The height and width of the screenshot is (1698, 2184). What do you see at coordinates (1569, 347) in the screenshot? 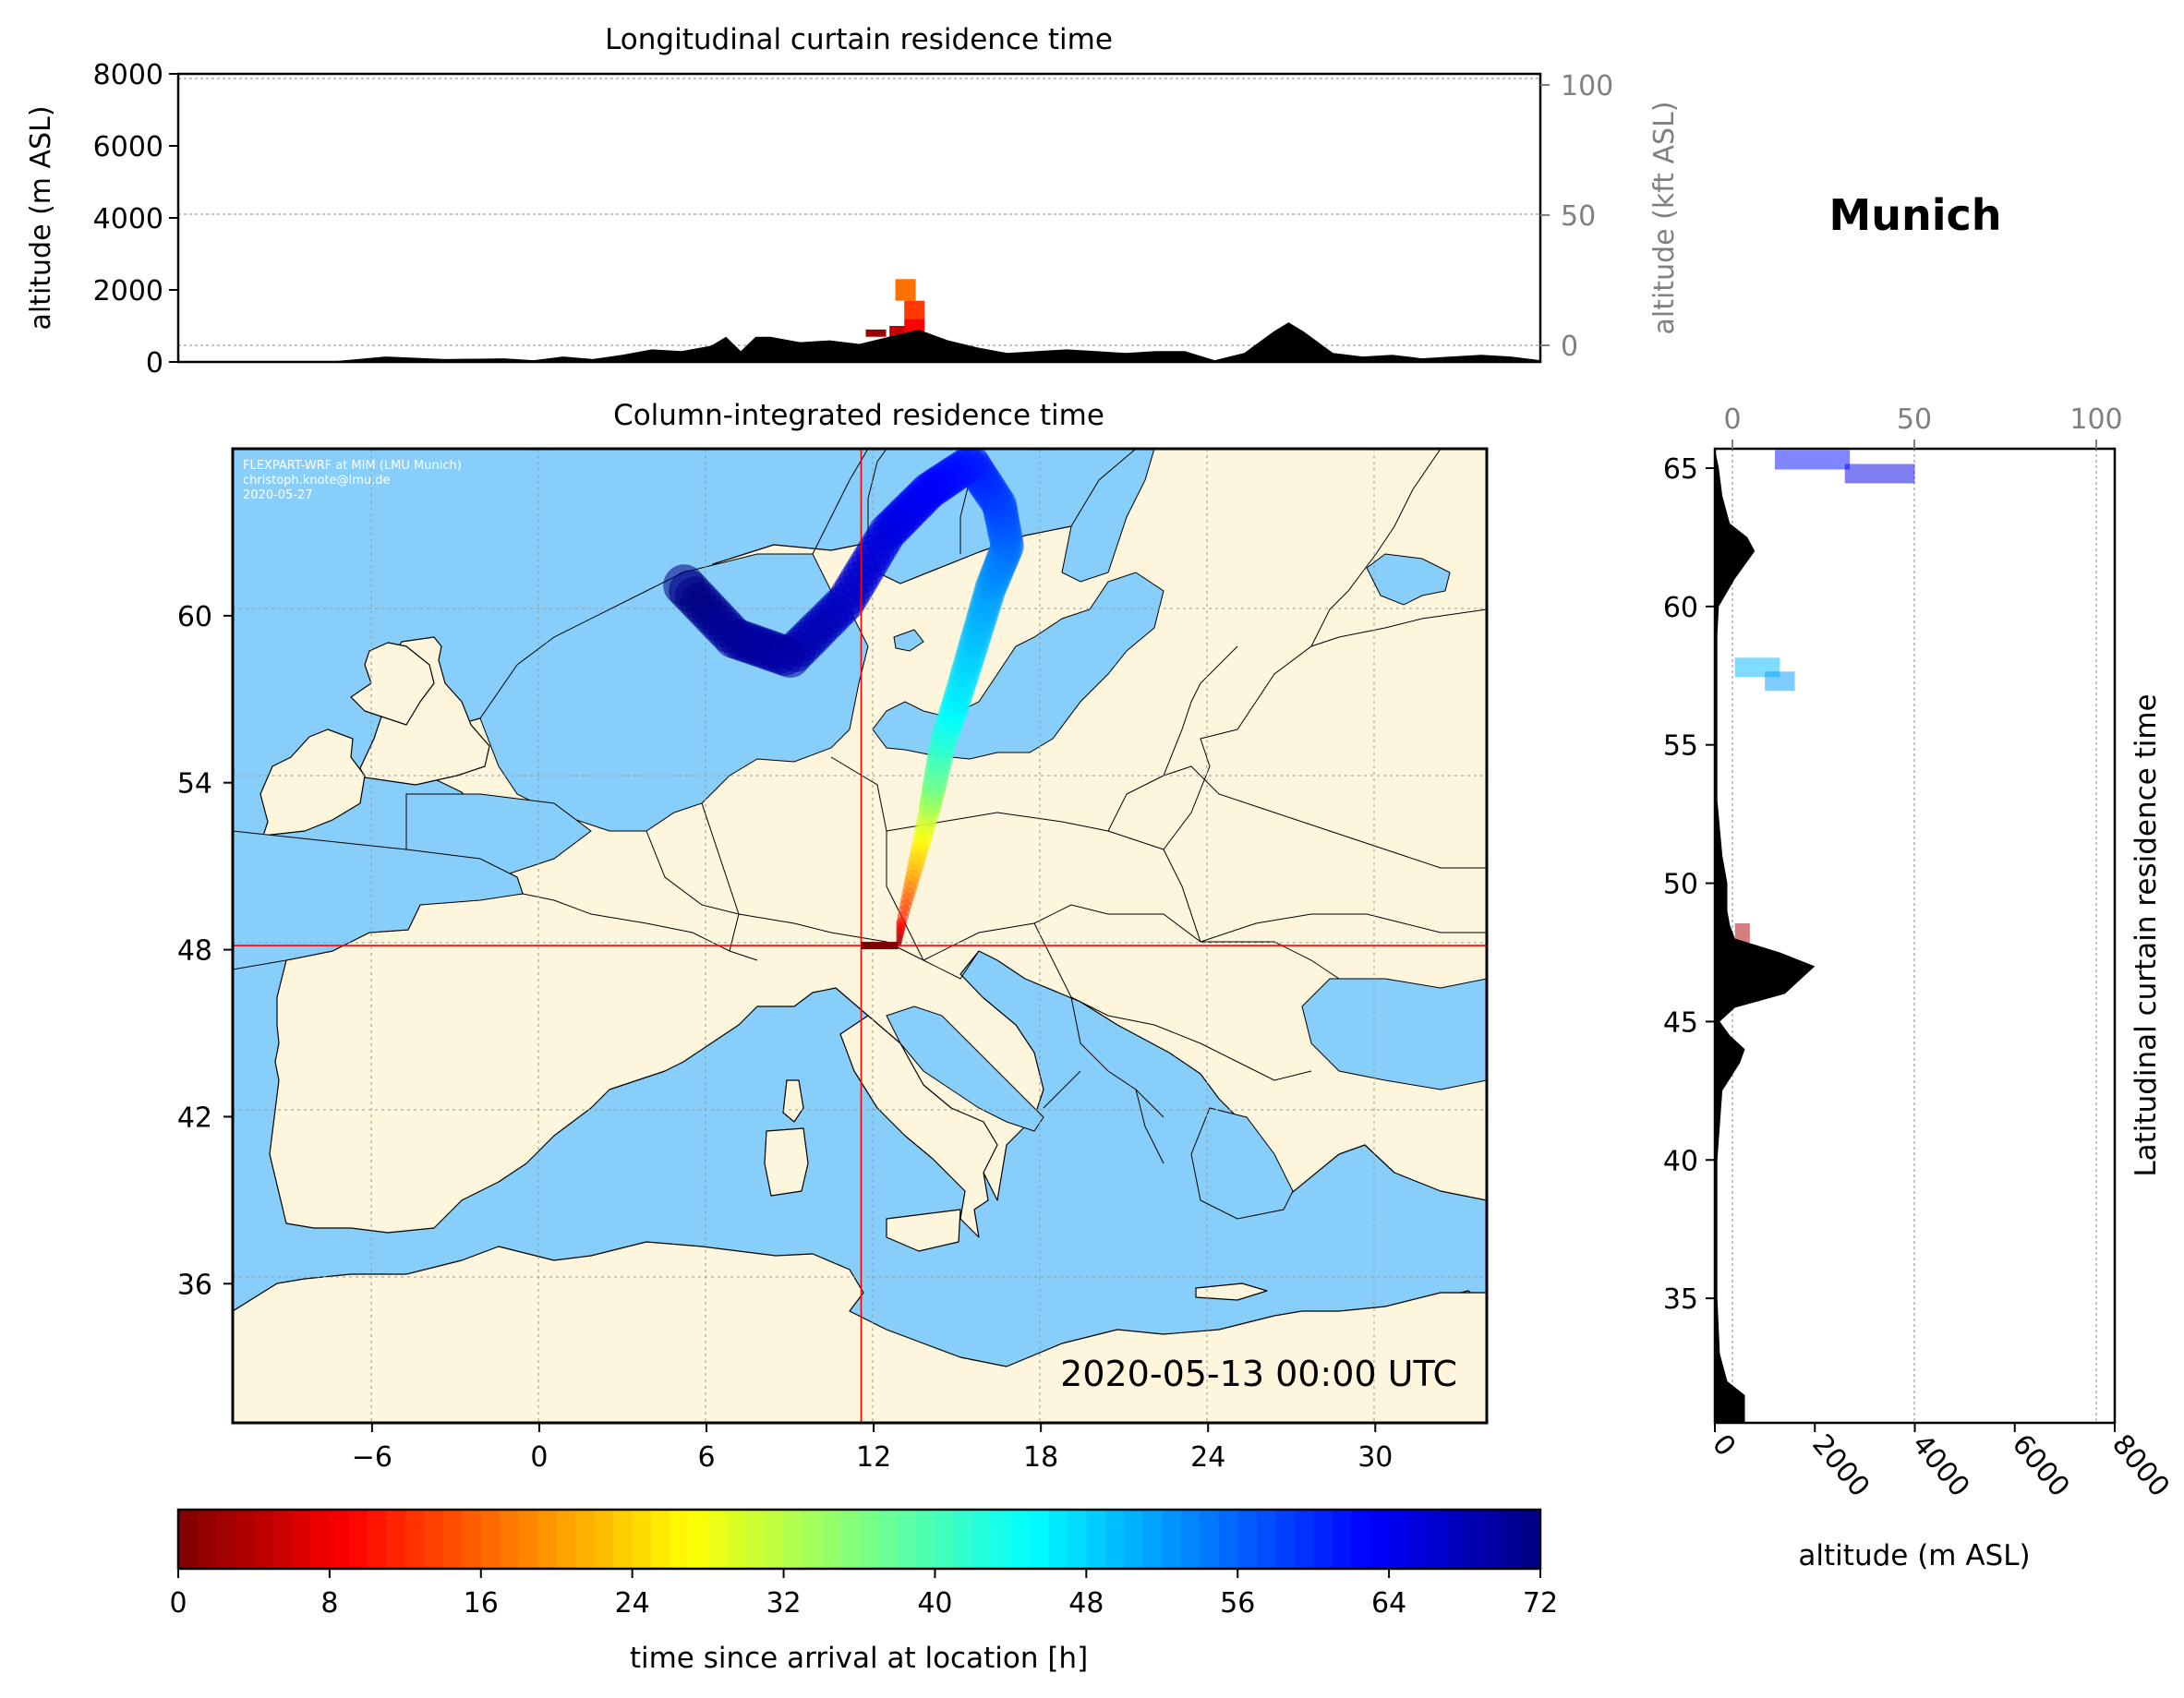
I see `top-y-right-tick-label: 0` at bounding box center [1569, 347].